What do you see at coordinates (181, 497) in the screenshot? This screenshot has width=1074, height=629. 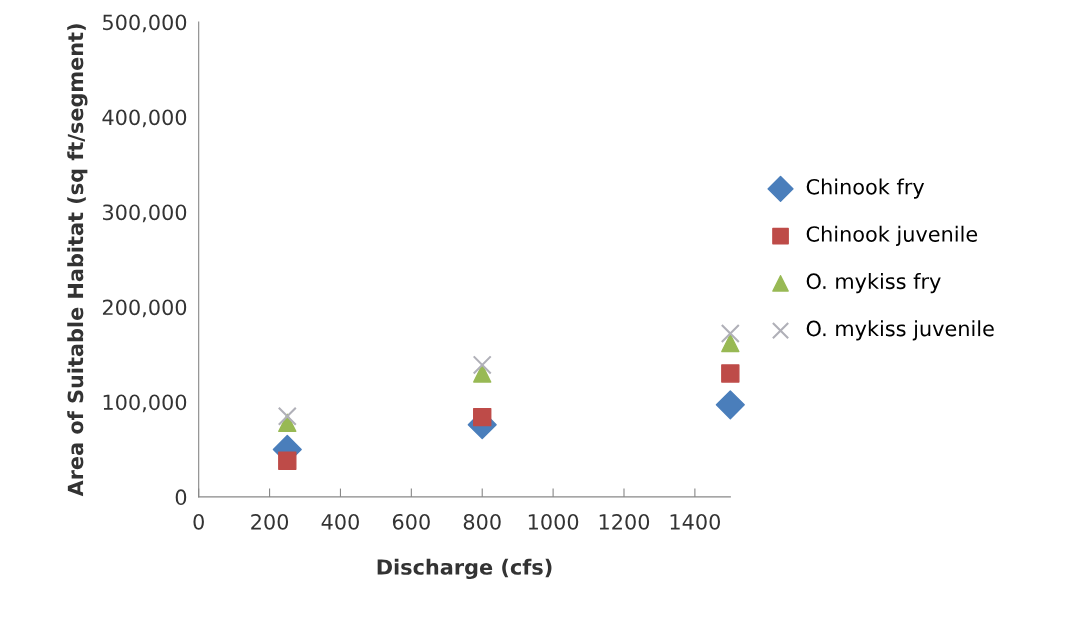 I see `y-tick-label: 0` at bounding box center [181, 497].